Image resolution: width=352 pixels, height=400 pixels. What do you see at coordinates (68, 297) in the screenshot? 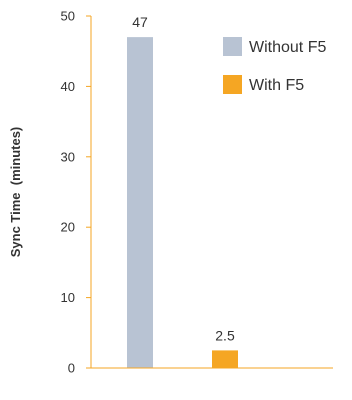
I see `y-tick-label: 10` at bounding box center [68, 297].